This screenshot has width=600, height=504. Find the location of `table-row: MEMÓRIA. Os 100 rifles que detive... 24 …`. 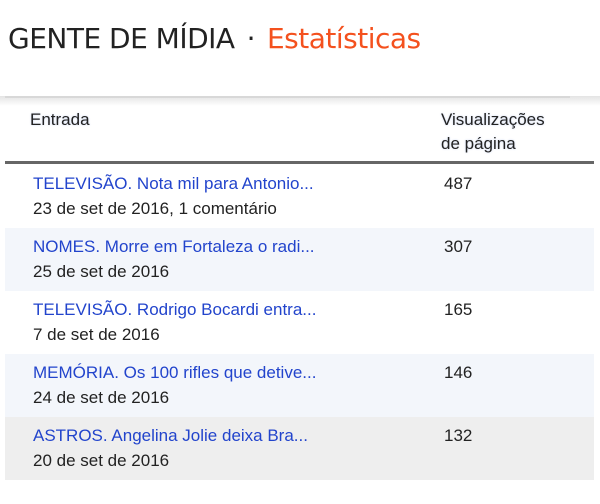

table-row: MEMÓRIA. Os 100 rifles que detive... 24 … is located at coordinates (299, 385).